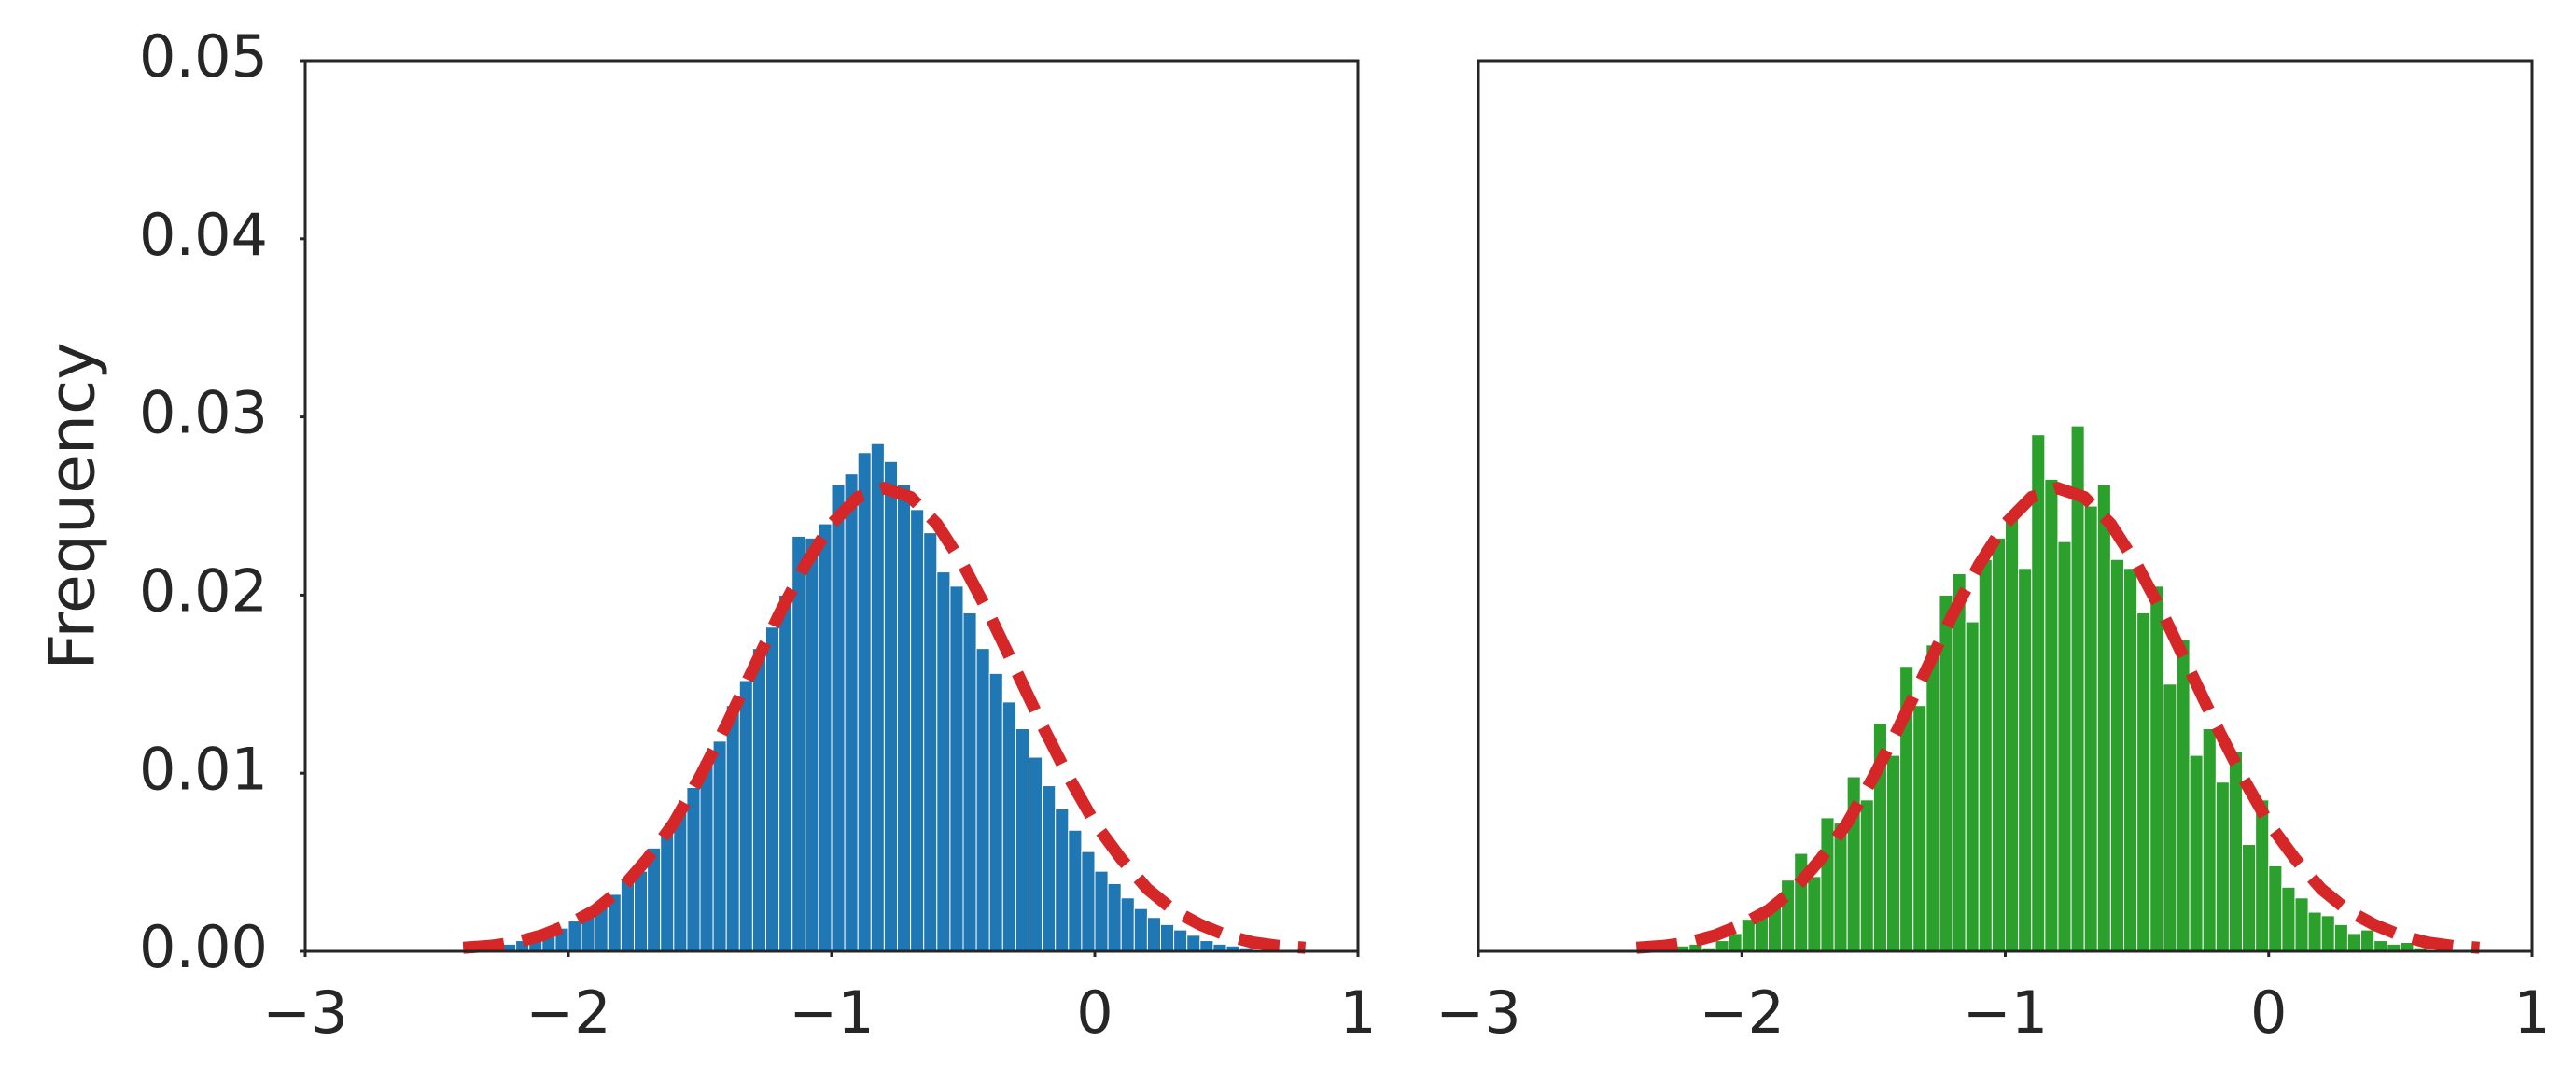 The width and height of the screenshot is (2576, 1083). I want to click on y-tick-label: 0.00, so click(203, 947).